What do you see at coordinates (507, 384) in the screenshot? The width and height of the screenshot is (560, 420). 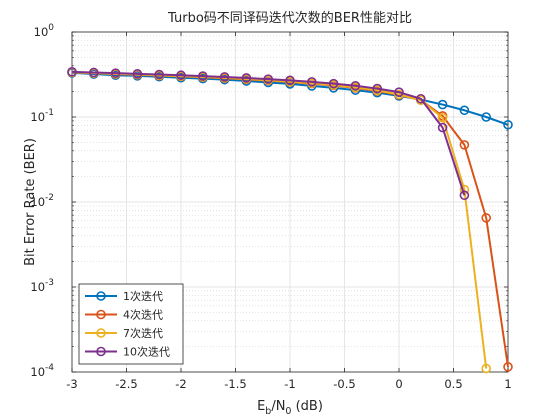 I see `x-tick-label: 1` at bounding box center [507, 384].